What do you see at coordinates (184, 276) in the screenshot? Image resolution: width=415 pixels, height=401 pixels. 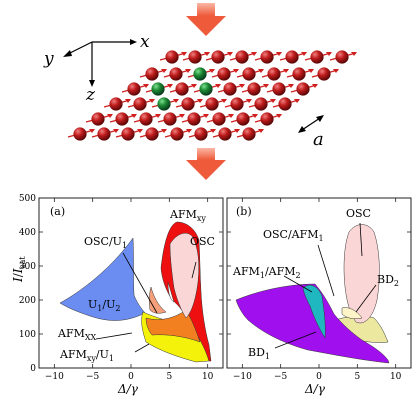 I see `region-osc` at bounding box center [184, 276].